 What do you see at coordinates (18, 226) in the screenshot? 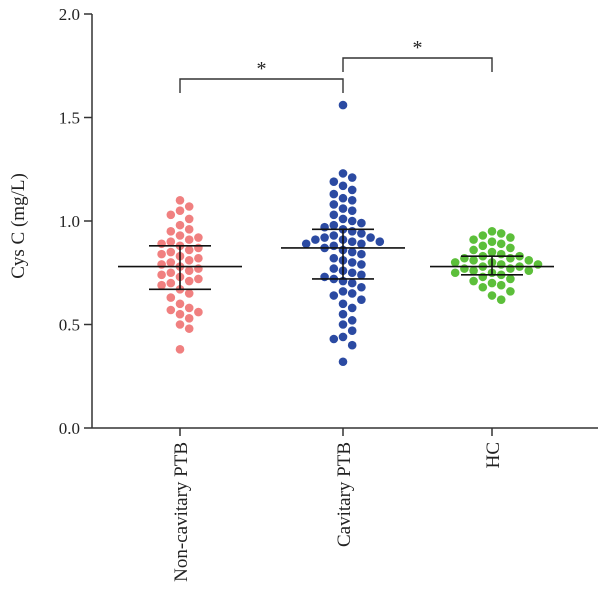
I see `y-axis-label: Cys C (mg/L)` at bounding box center [18, 226].